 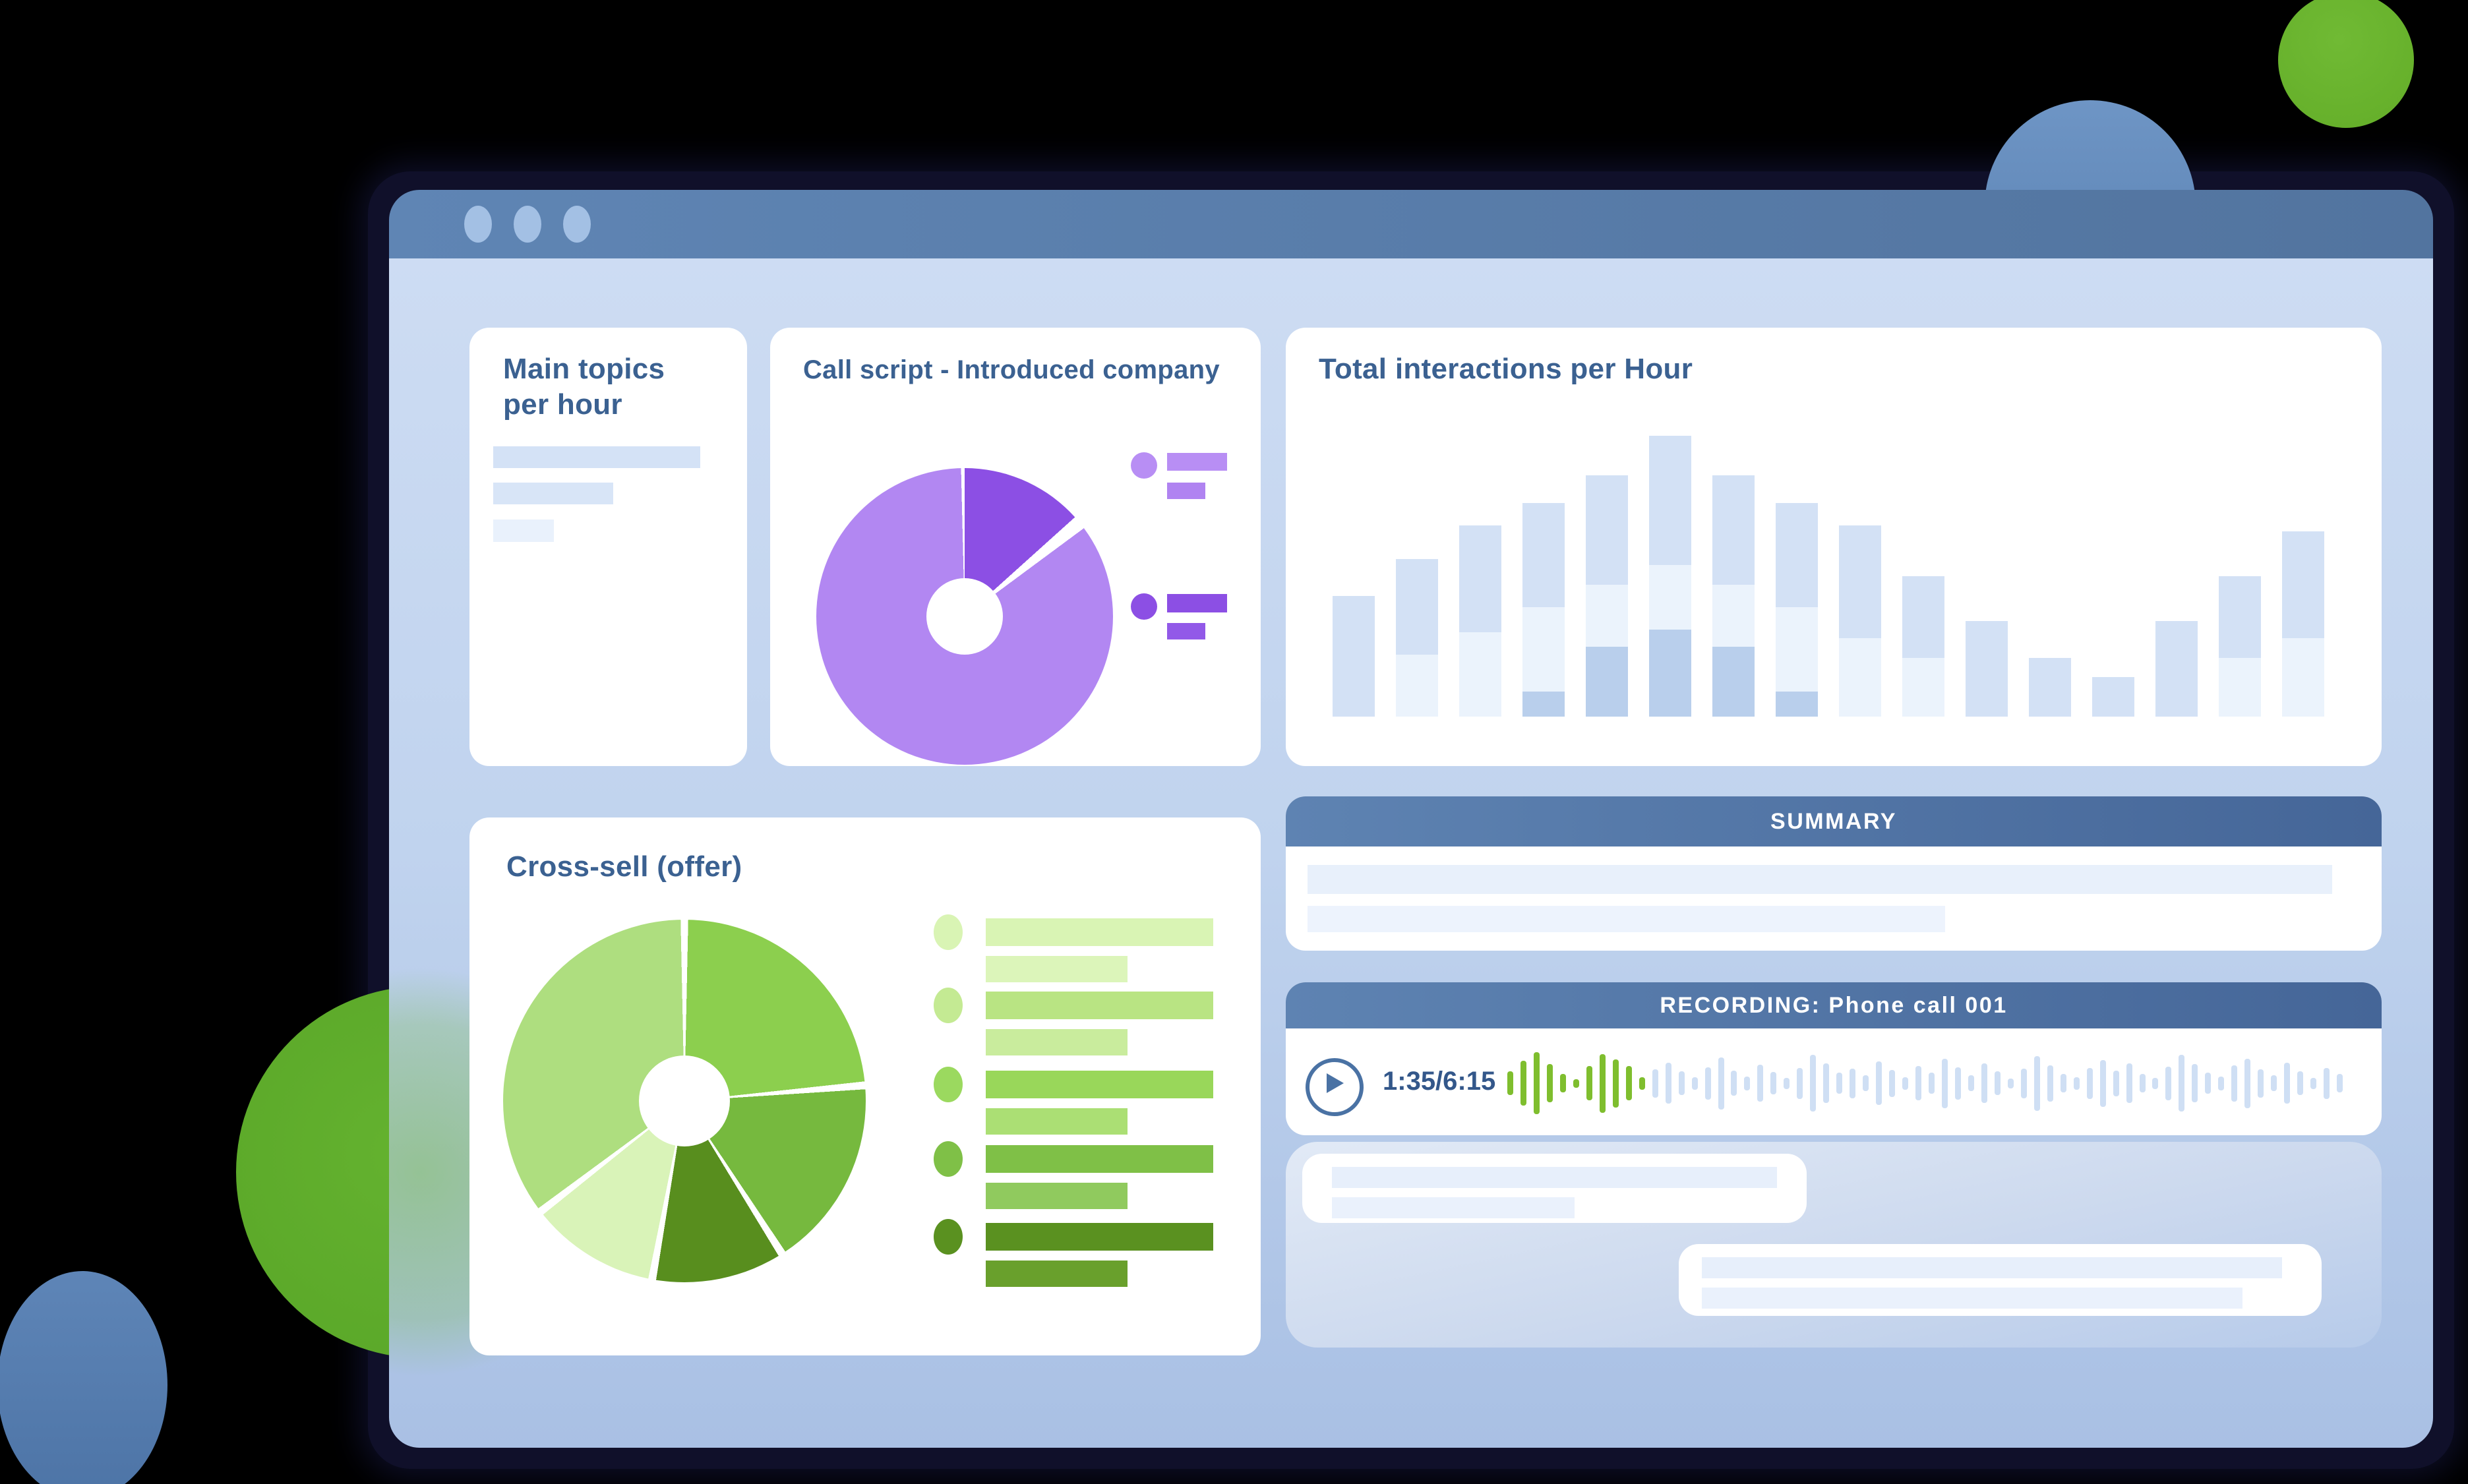 I want to click on window-titlebar, so click(x=1411, y=224).